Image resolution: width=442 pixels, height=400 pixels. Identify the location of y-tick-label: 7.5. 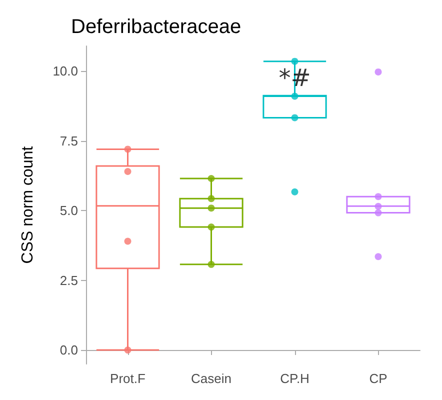
(69, 140).